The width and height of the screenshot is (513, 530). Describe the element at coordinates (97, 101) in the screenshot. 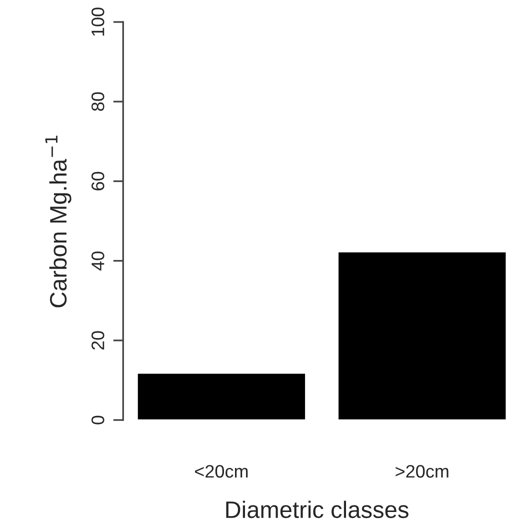

I see `y-tick-label: 80` at that location.